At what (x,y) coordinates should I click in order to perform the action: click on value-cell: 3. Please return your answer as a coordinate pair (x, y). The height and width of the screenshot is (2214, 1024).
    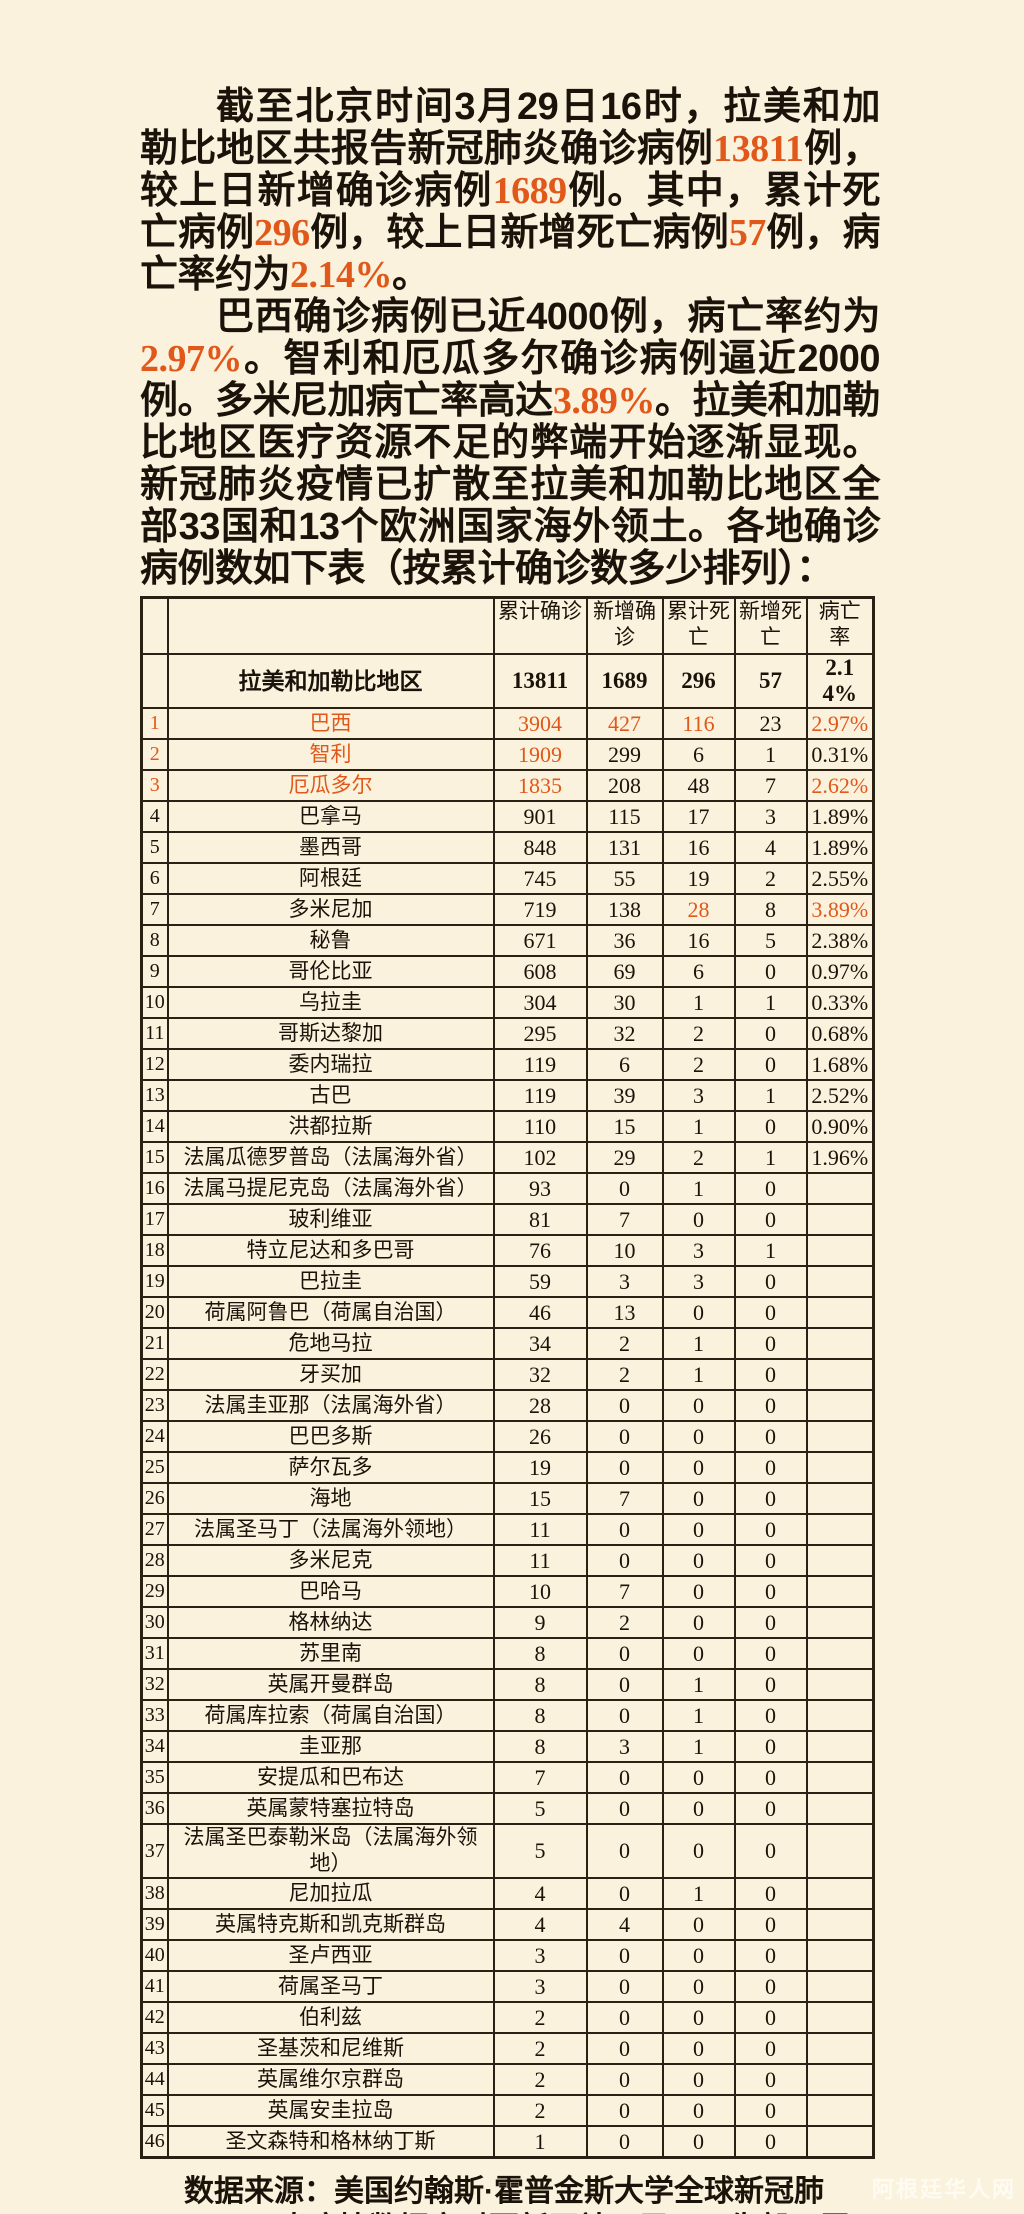
    Looking at the image, I should click on (698, 1250).